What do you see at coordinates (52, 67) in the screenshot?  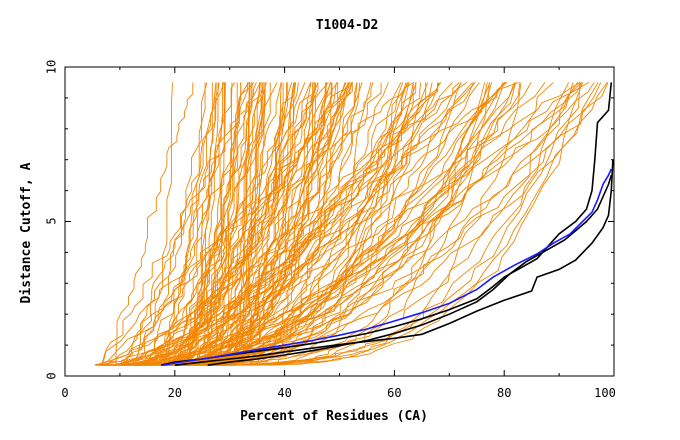 I see `y-tick-label-10: 10` at bounding box center [52, 67].